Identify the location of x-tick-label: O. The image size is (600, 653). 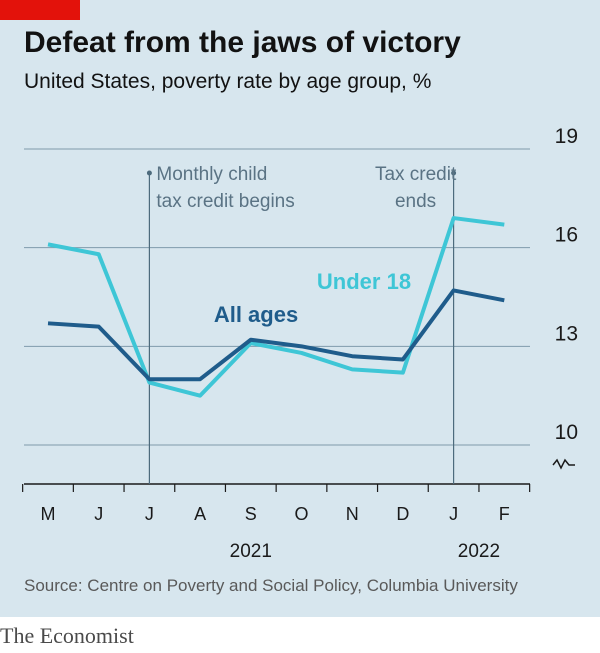
(301, 514).